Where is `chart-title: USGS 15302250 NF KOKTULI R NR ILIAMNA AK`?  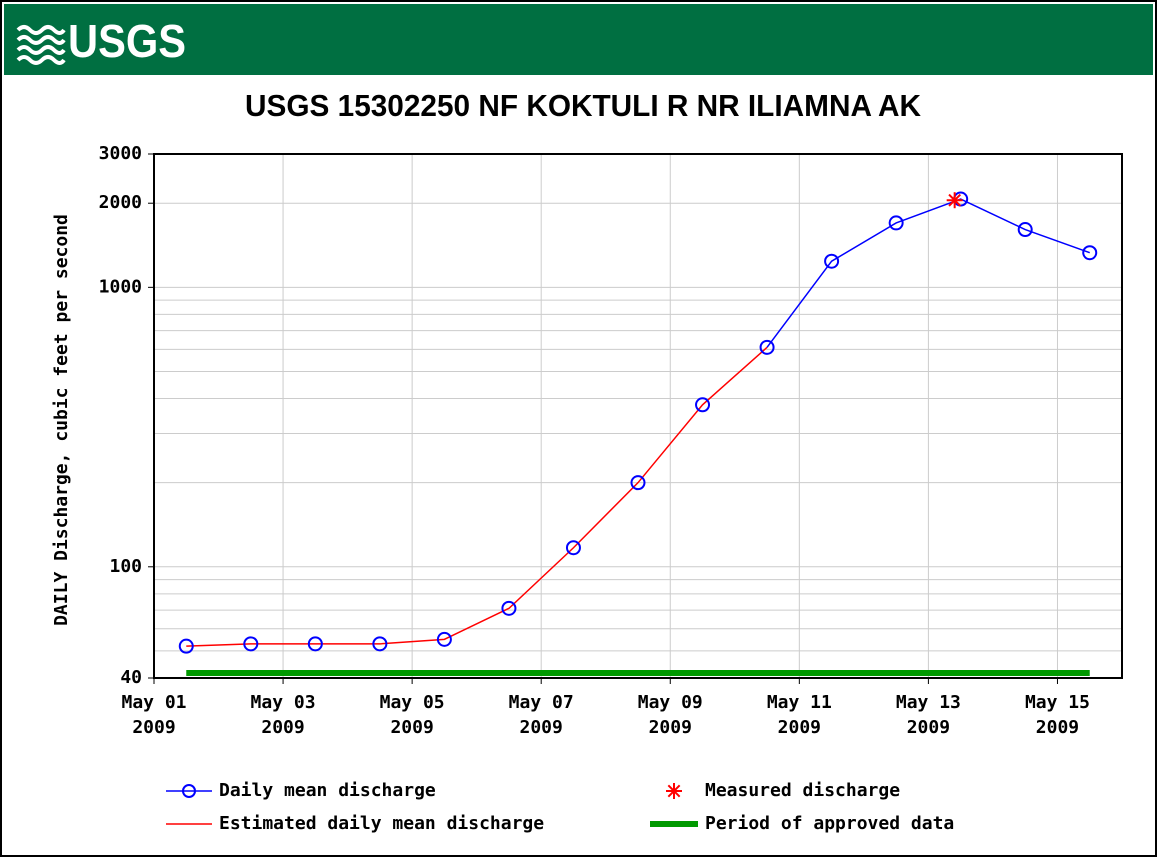
chart-title: USGS 15302250 NF KOKTULI R NR ILIAMNA AK is located at coordinates (583, 105).